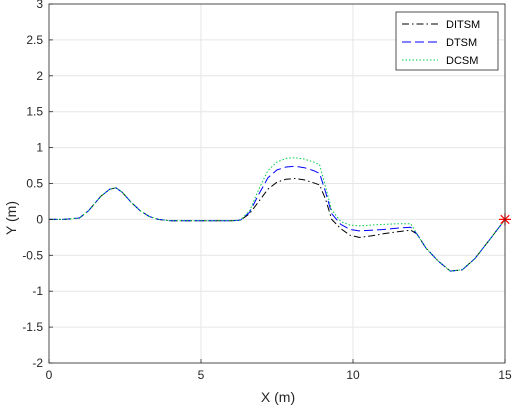 The image size is (512, 408). What do you see at coordinates (49, 375) in the screenshot?
I see `x-tick-label: 0` at bounding box center [49, 375].